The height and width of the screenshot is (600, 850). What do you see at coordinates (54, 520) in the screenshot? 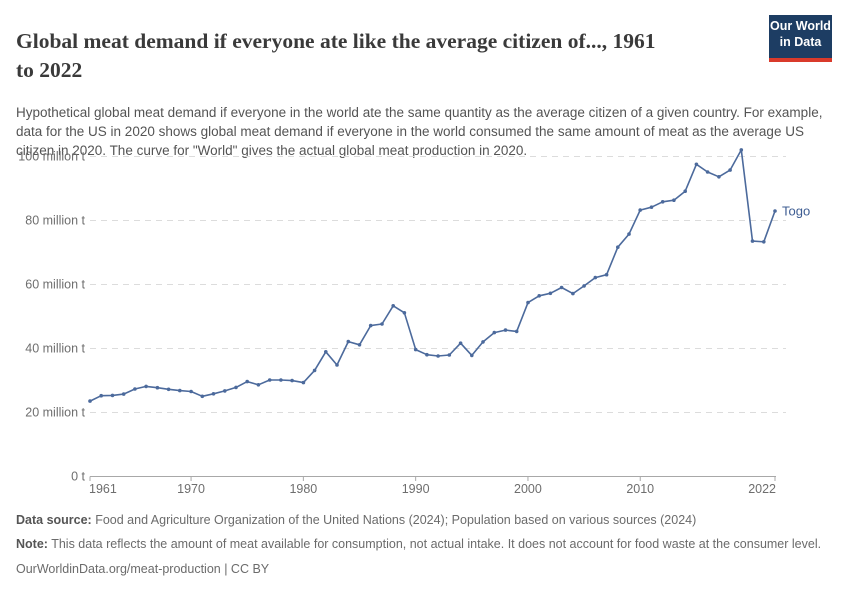
I see `data-source-label: Data source:` at bounding box center [54, 520].